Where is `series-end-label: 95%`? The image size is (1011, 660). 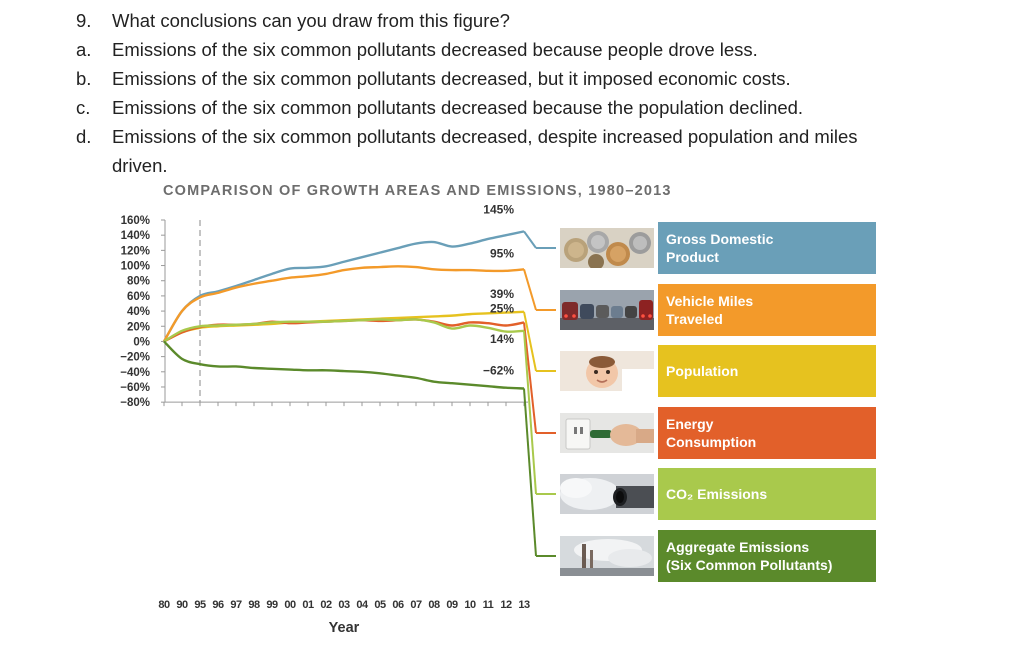
series-end-label: 95% is located at coordinates (502, 253).